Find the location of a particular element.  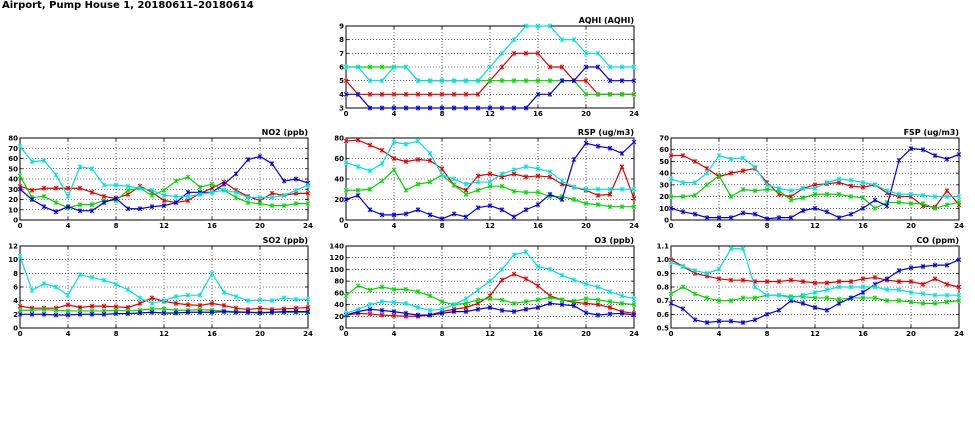

o3-chart: 0 4 8 12 16 20 24 0 20 40 60 80 100 120 140 O3 (ppb) is located at coordinates (484, 287).